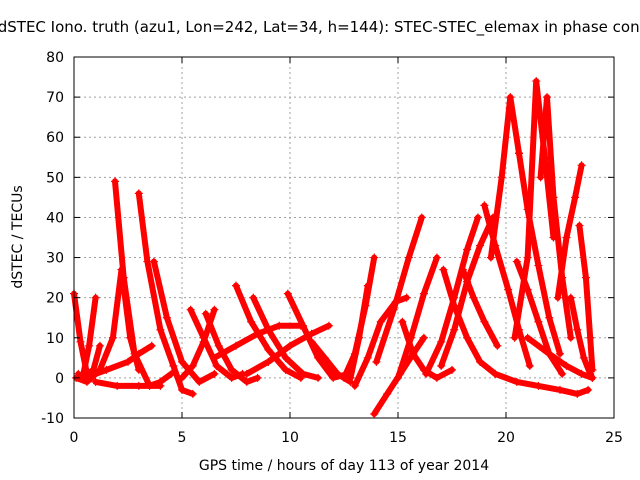 The width and height of the screenshot is (640, 480). Describe the element at coordinates (55, 58) in the screenshot. I see `y-tick-label: 80` at that location.